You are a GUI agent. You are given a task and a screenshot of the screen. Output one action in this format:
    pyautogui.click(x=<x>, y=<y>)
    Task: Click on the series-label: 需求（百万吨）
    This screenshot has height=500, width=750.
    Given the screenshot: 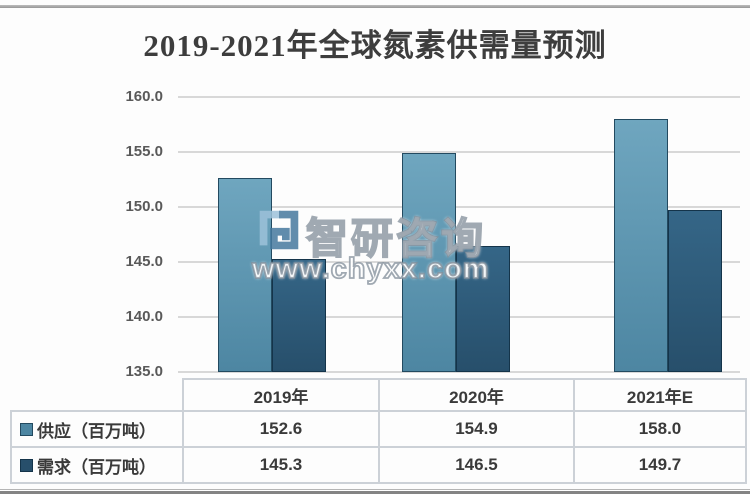 What is the action you would take?
    pyautogui.click(x=96, y=467)
    